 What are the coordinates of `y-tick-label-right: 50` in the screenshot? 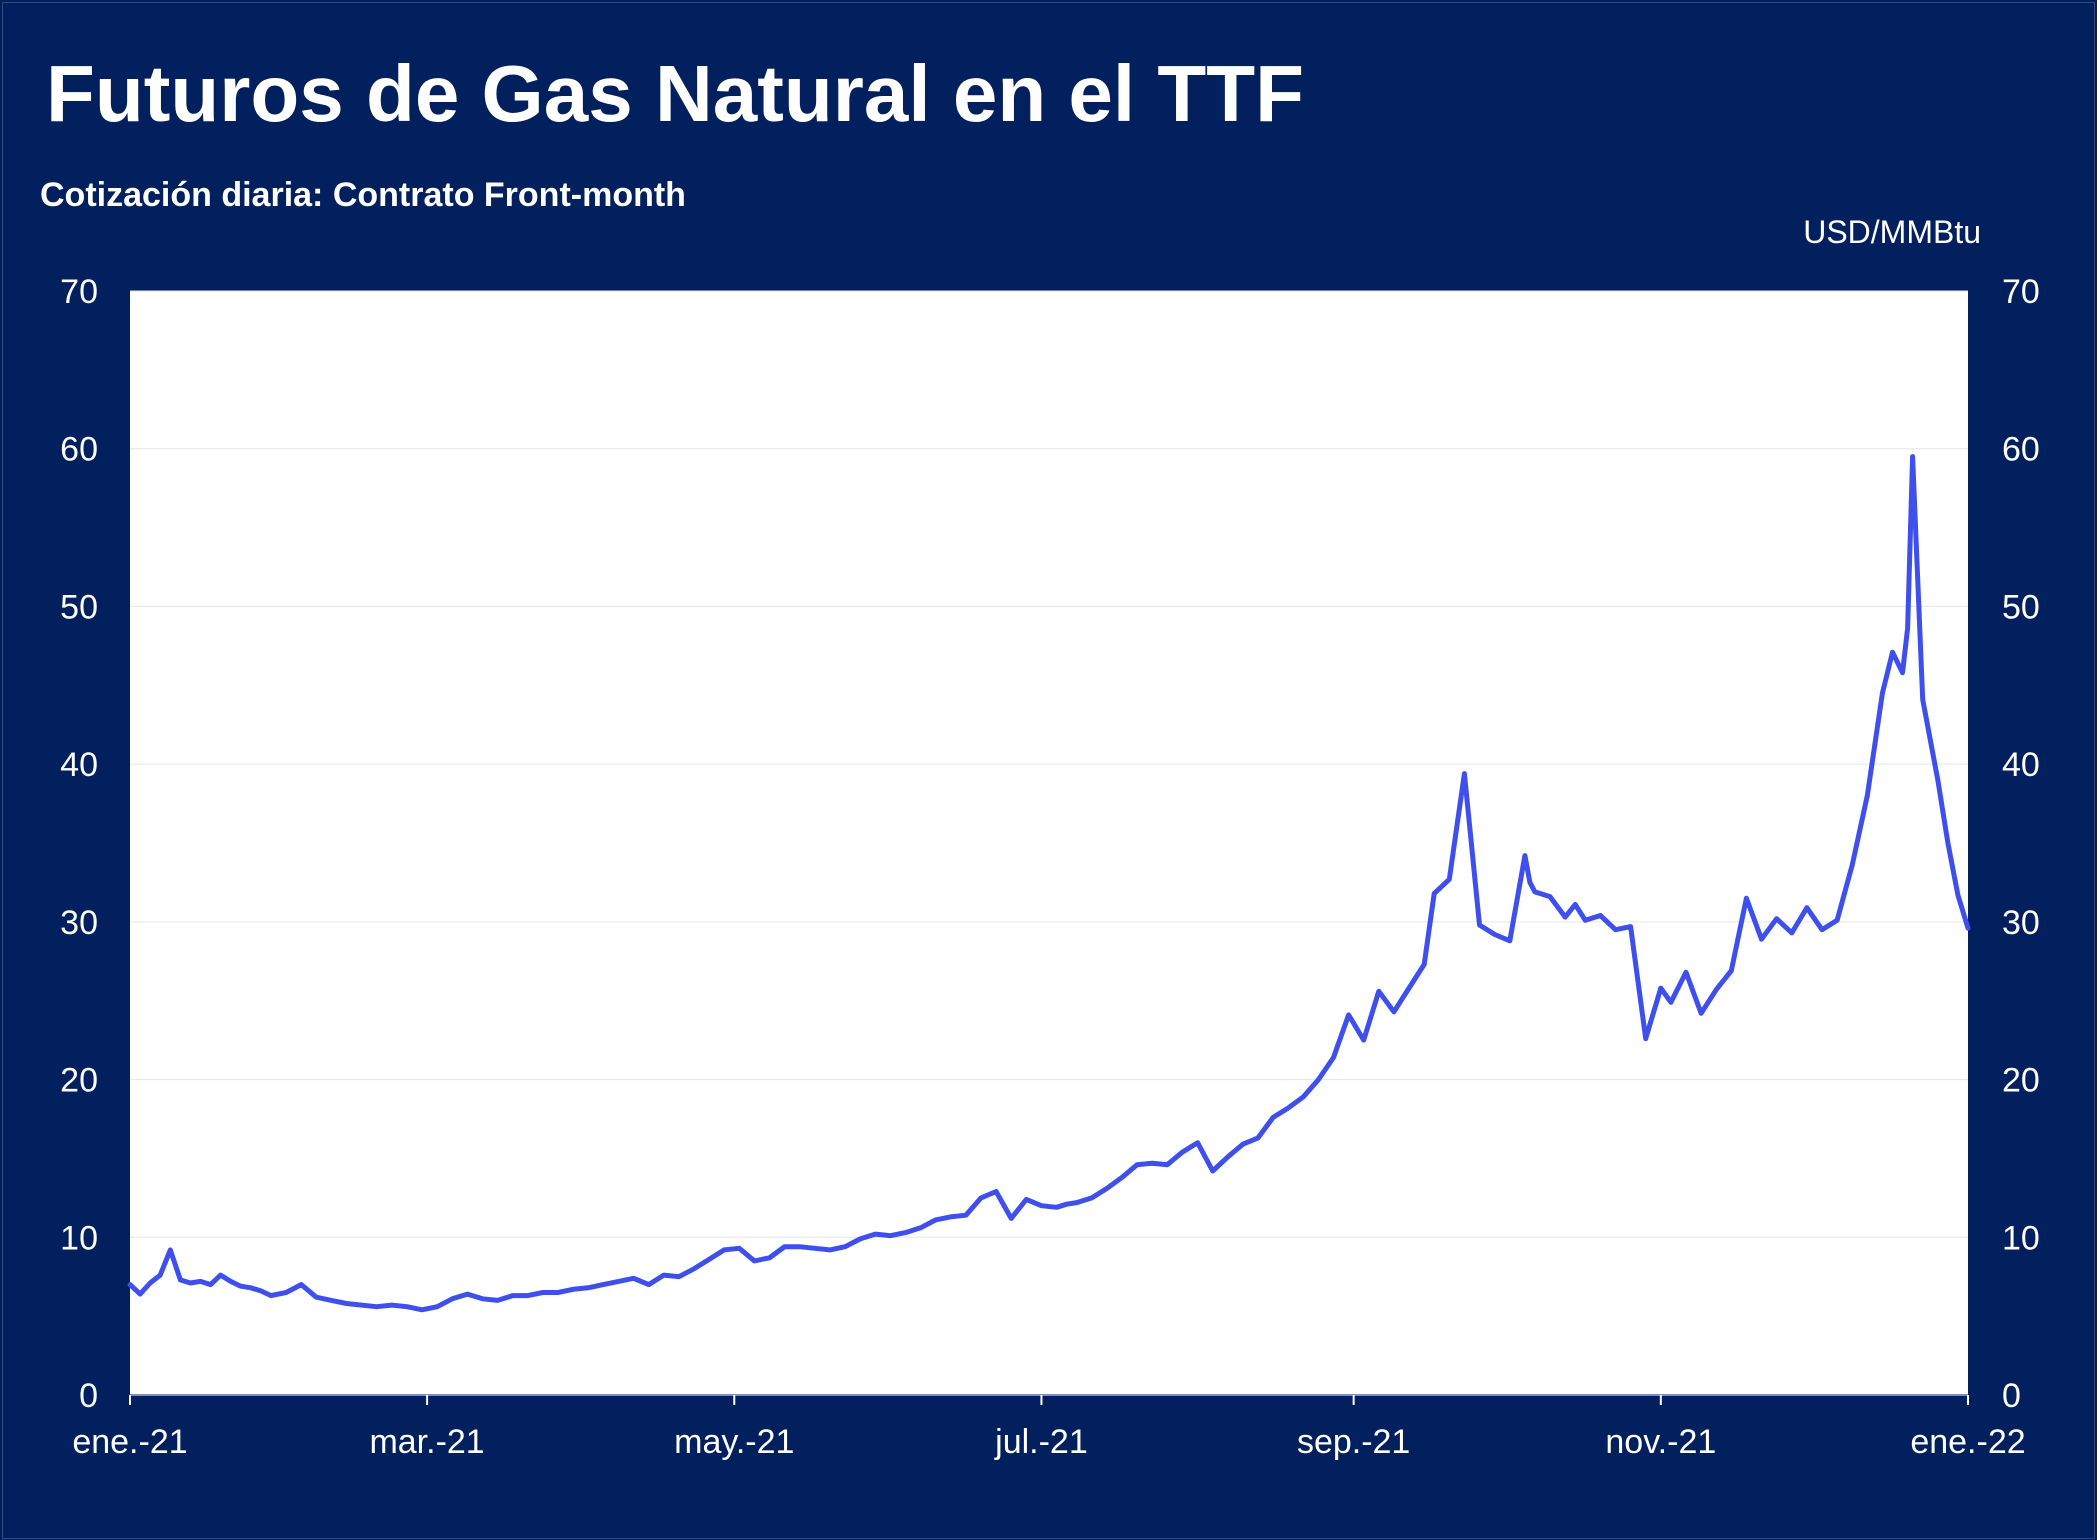 It's located at (2021, 607).